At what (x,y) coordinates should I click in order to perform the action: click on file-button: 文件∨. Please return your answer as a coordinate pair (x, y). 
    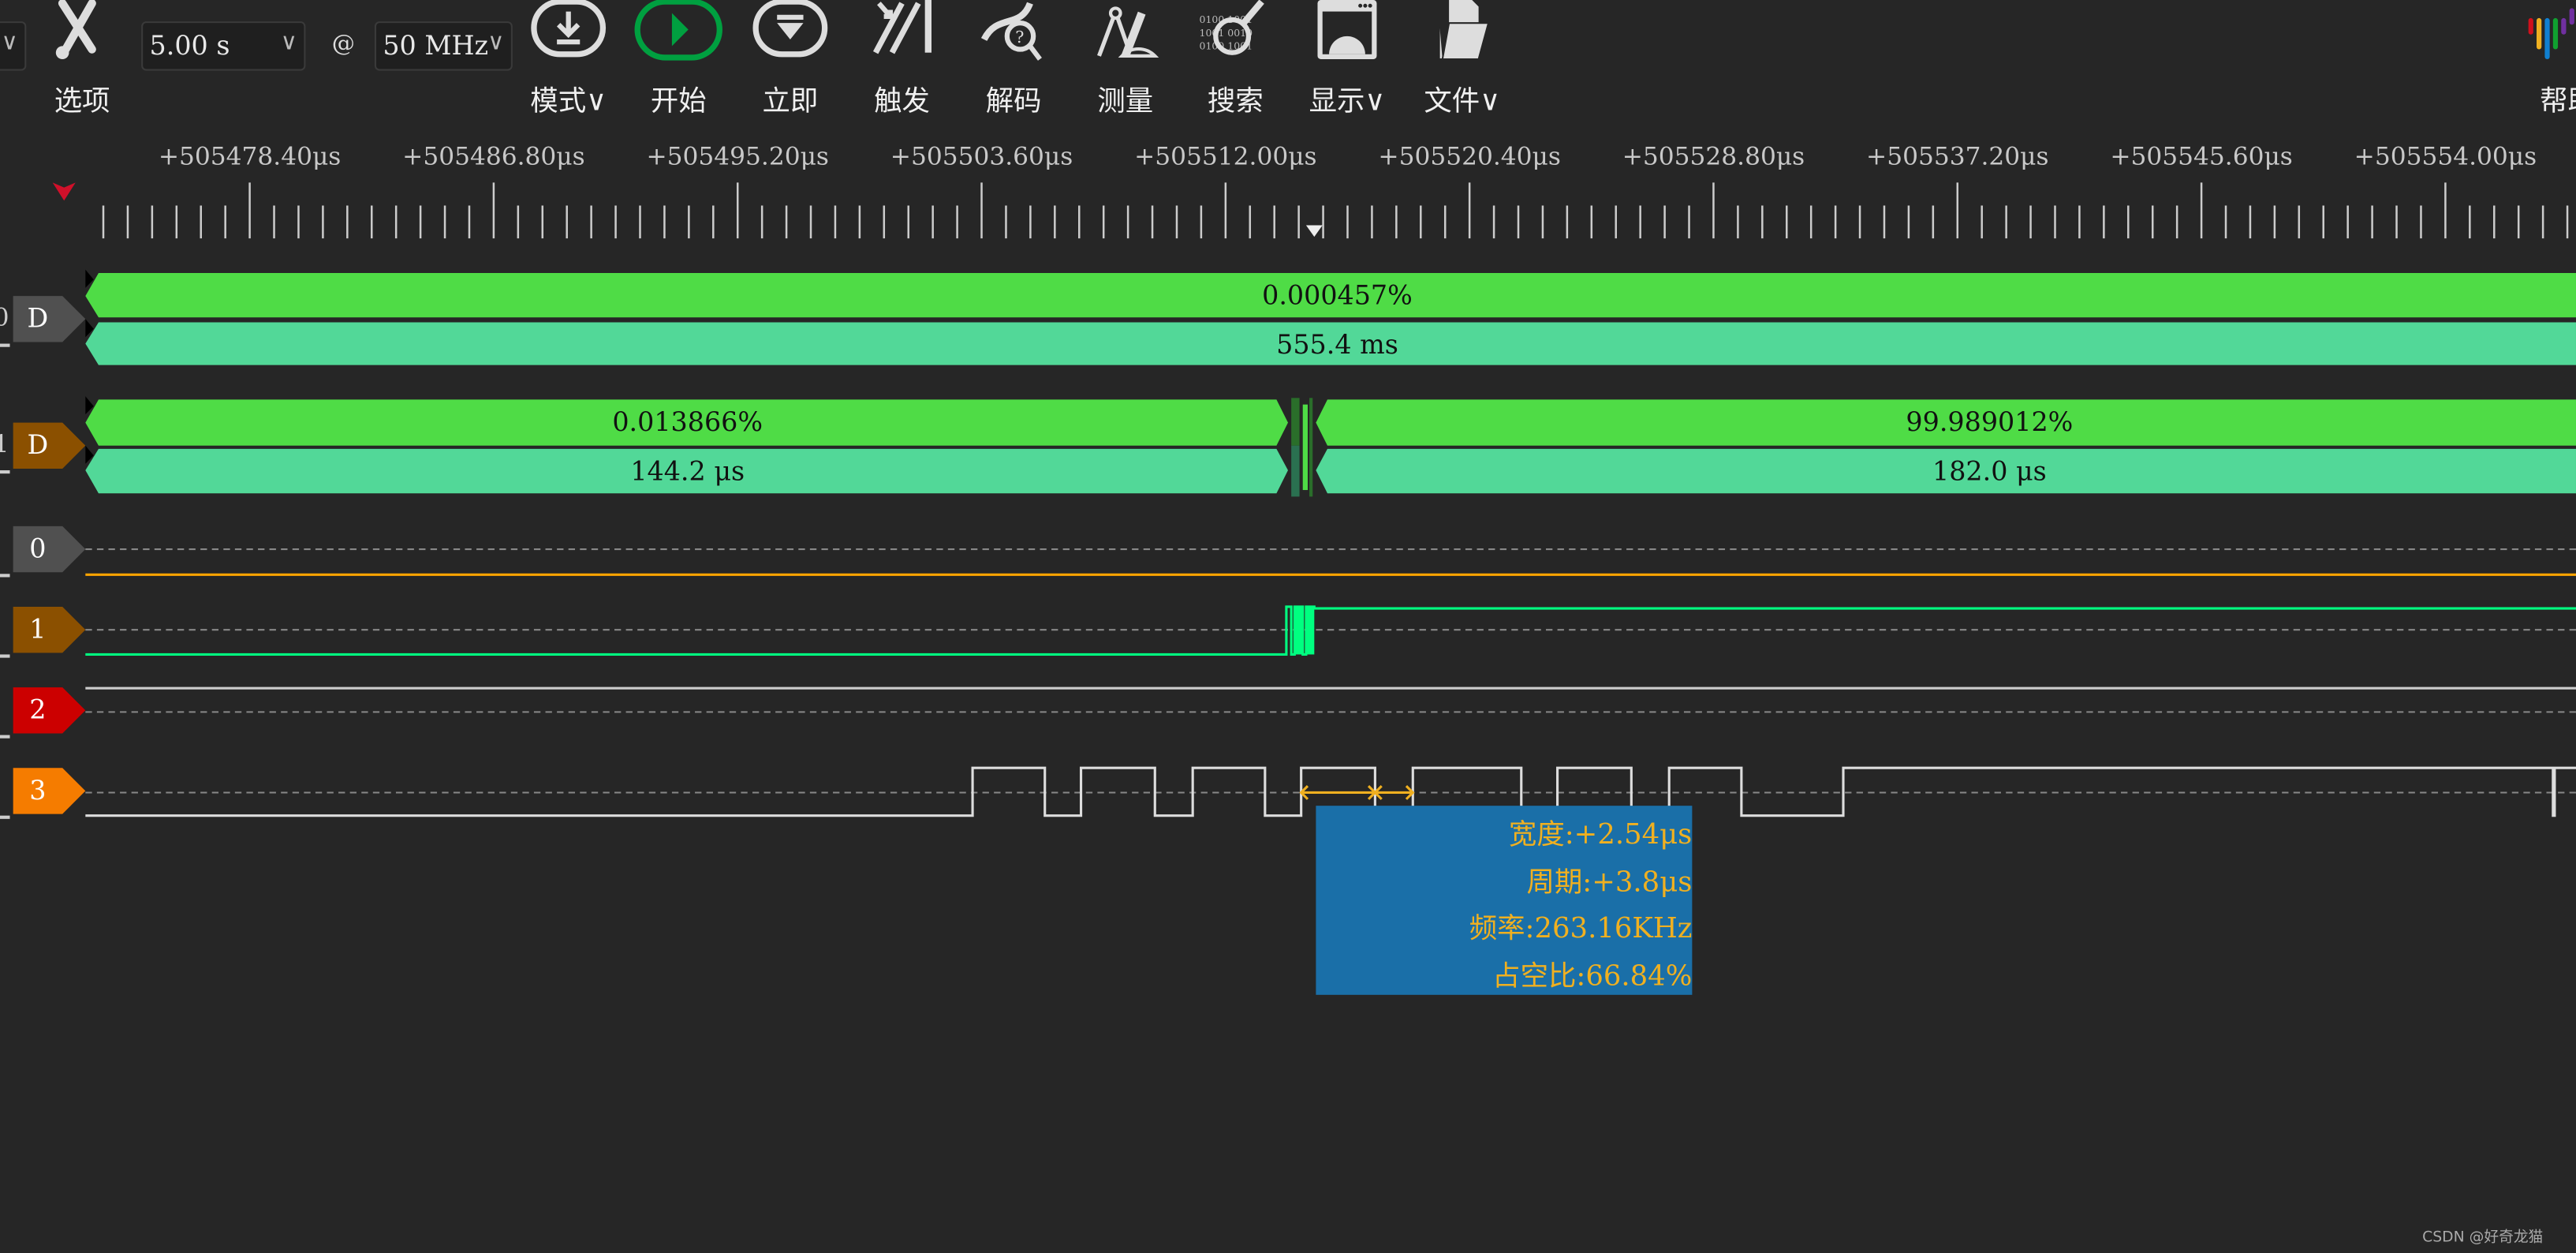
    Looking at the image, I should click on (1462, 59).